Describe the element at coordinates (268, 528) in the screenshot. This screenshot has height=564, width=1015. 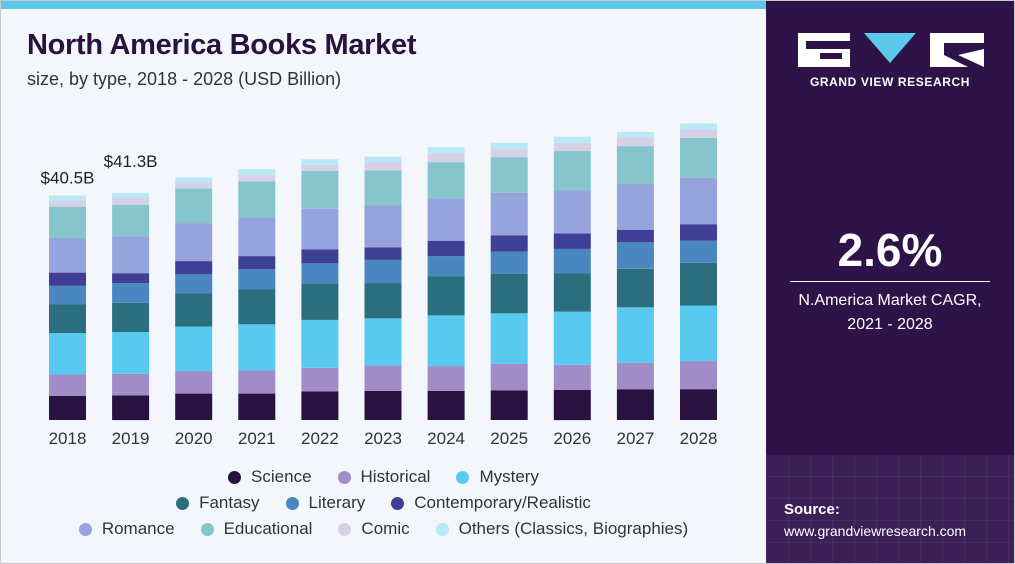
I see `legend-label-educational: Educational` at that location.